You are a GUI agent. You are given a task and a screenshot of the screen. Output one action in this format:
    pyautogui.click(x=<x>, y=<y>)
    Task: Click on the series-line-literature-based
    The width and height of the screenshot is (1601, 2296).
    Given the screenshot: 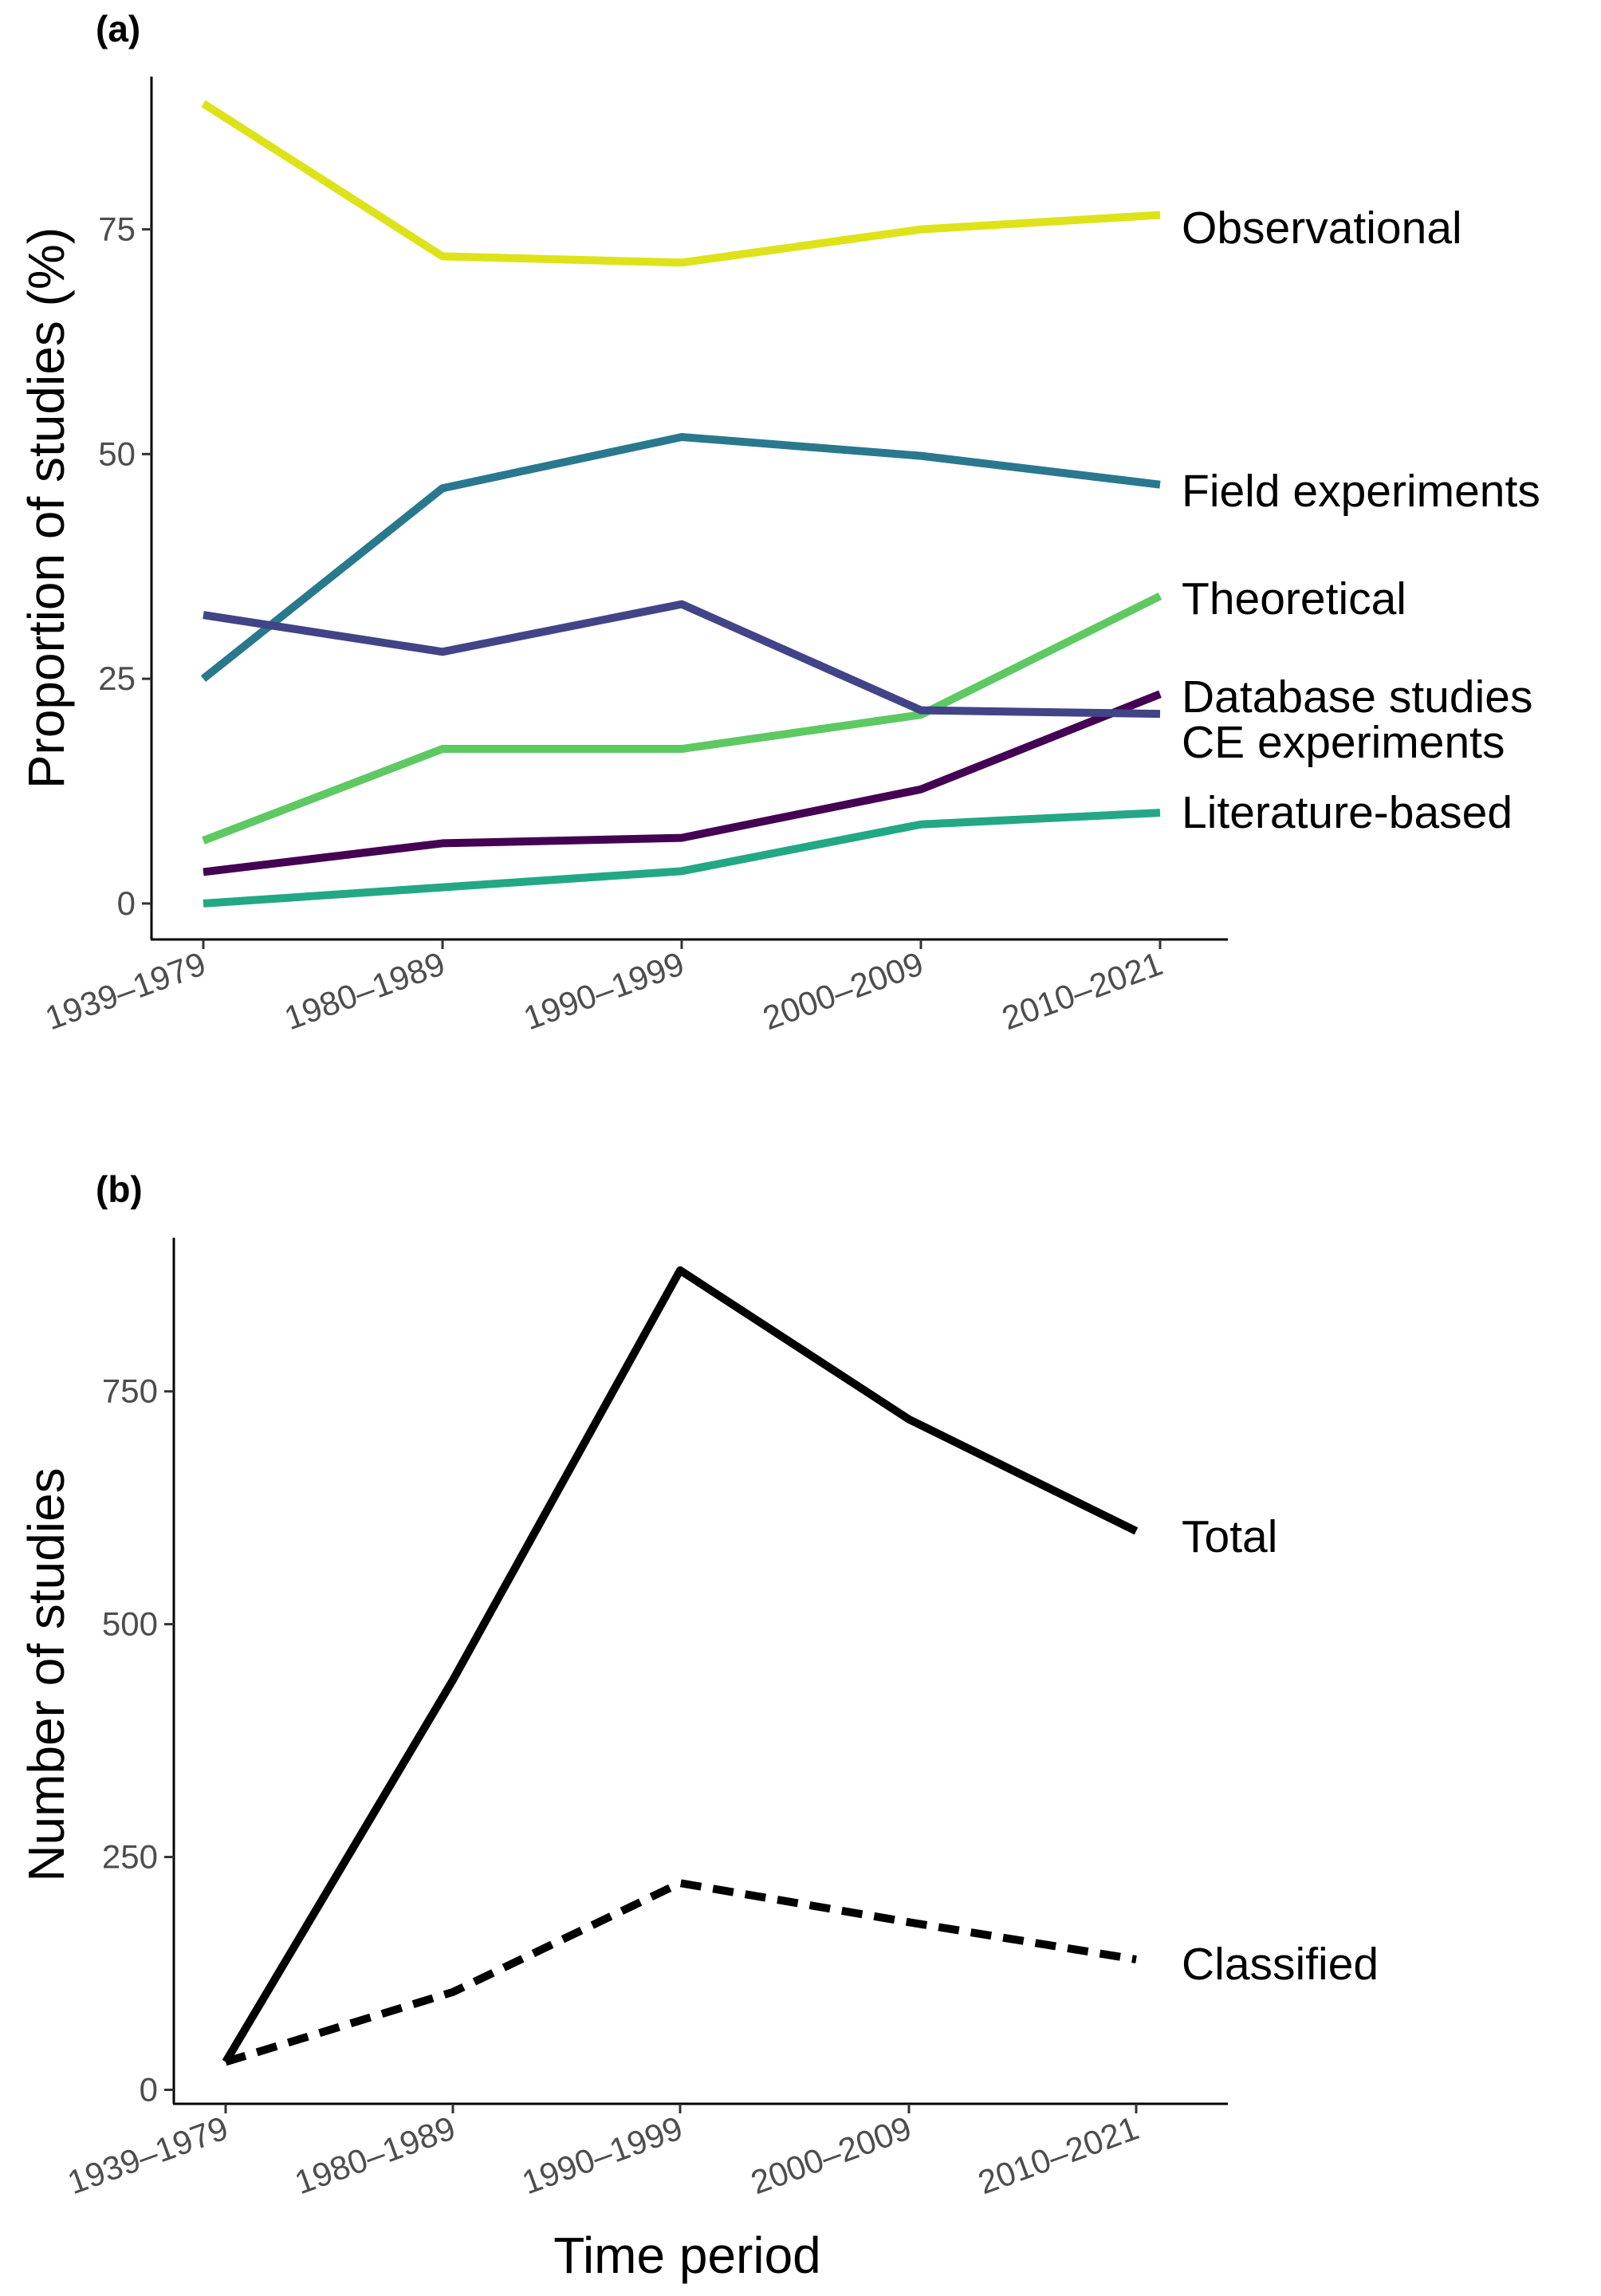 What is the action you would take?
    pyautogui.click(x=682, y=859)
    